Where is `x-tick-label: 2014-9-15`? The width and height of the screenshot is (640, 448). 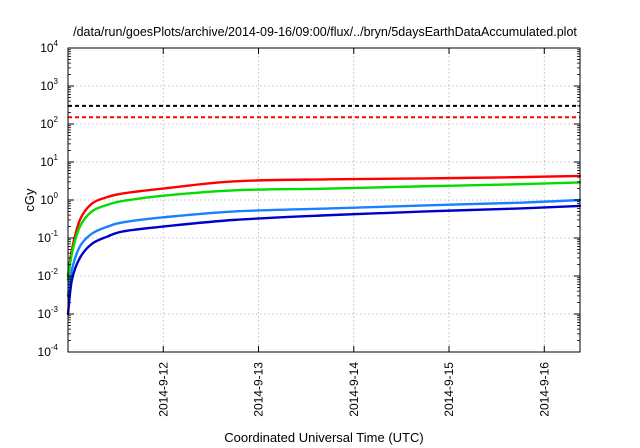 x-tick-label: 2014-9-15 is located at coordinates (449, 389).